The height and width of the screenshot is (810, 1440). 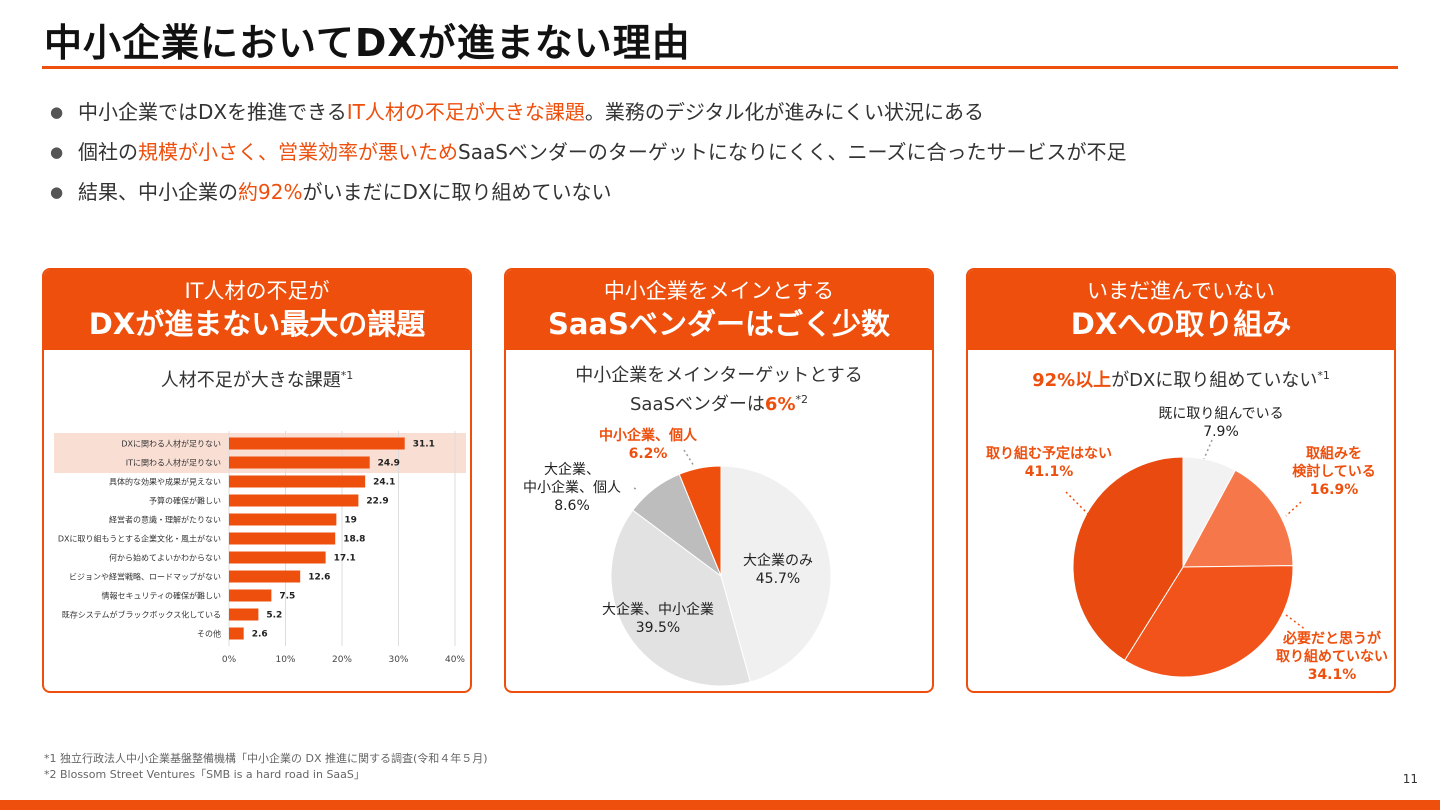 I want to click on slice-label: 大企業、, so click(x=572, y=469).